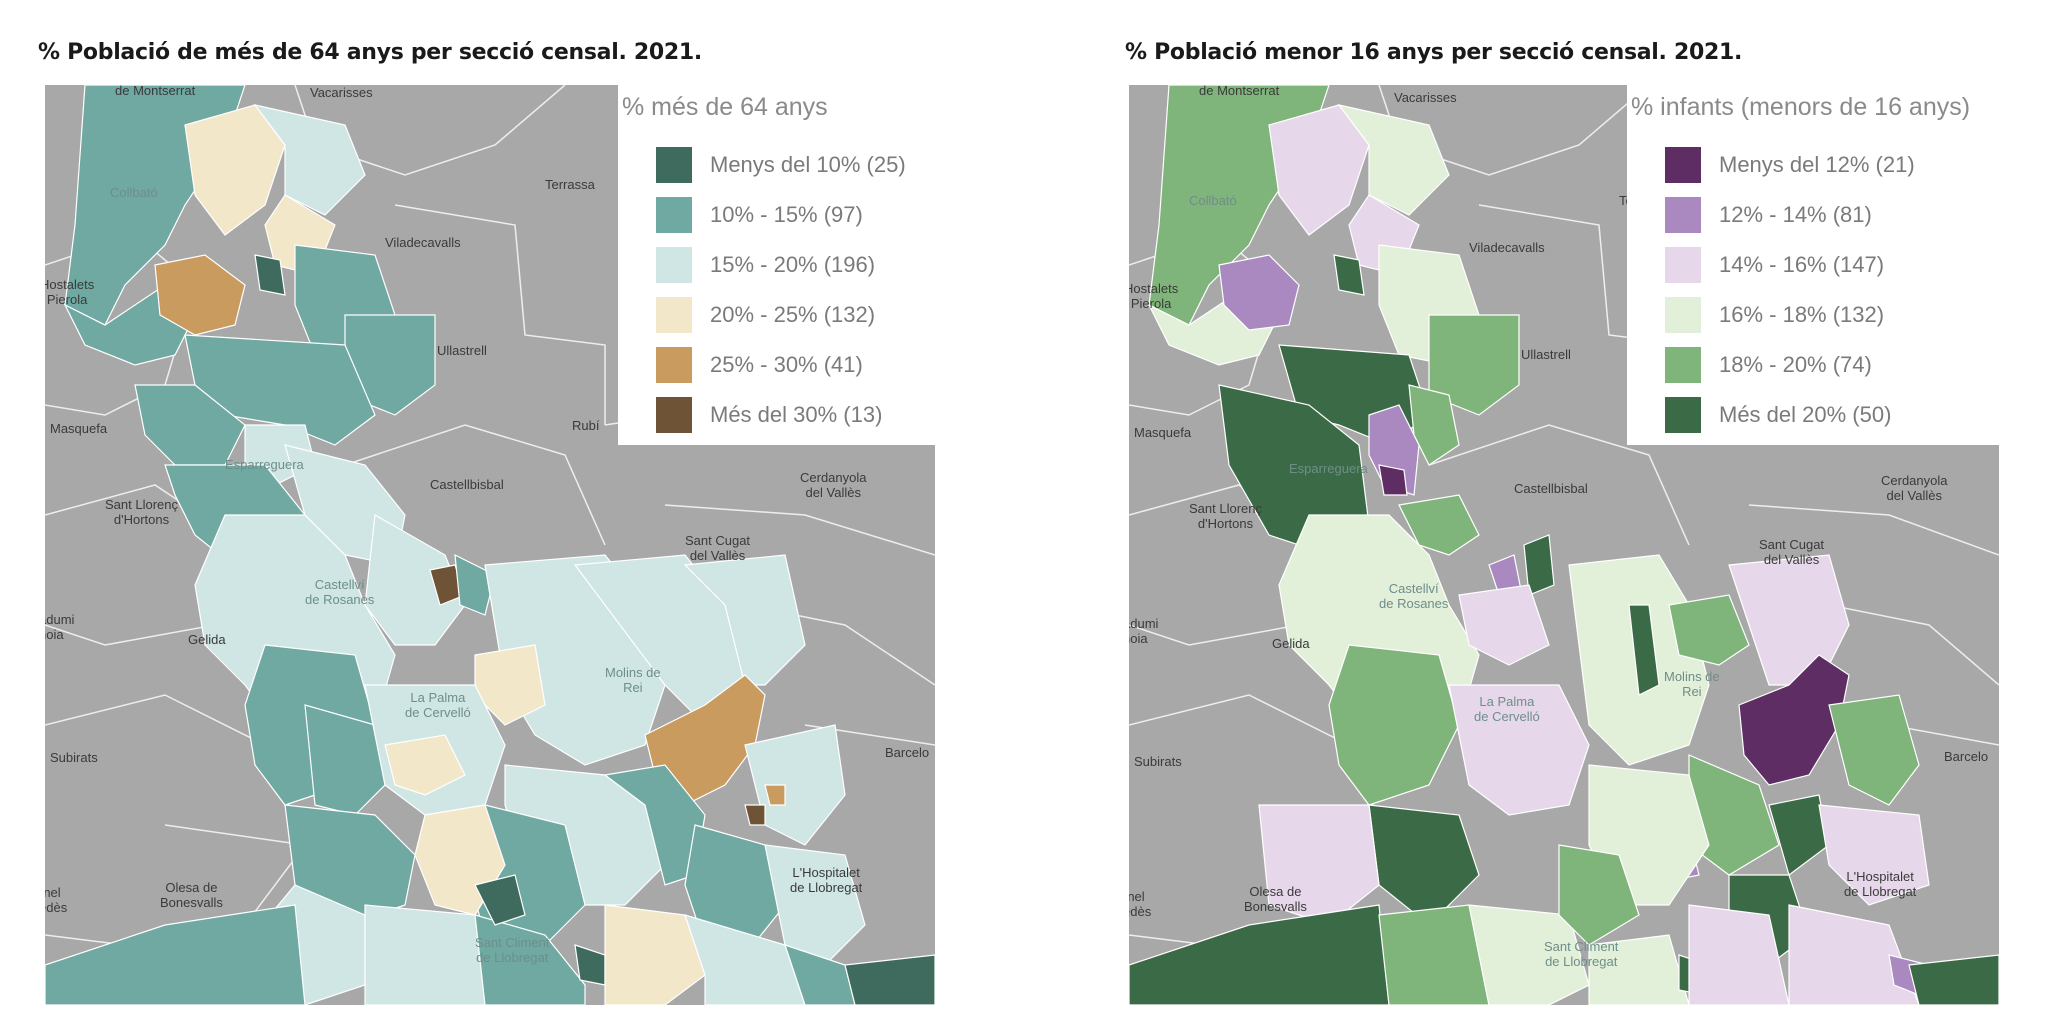 The width and height of the screenshot is (2045, 1031). What do you see at coordinates (786, 214) in the screenshot?
I see `legend-label: 10% - 15% (97)` at bounding box center [786, 214].